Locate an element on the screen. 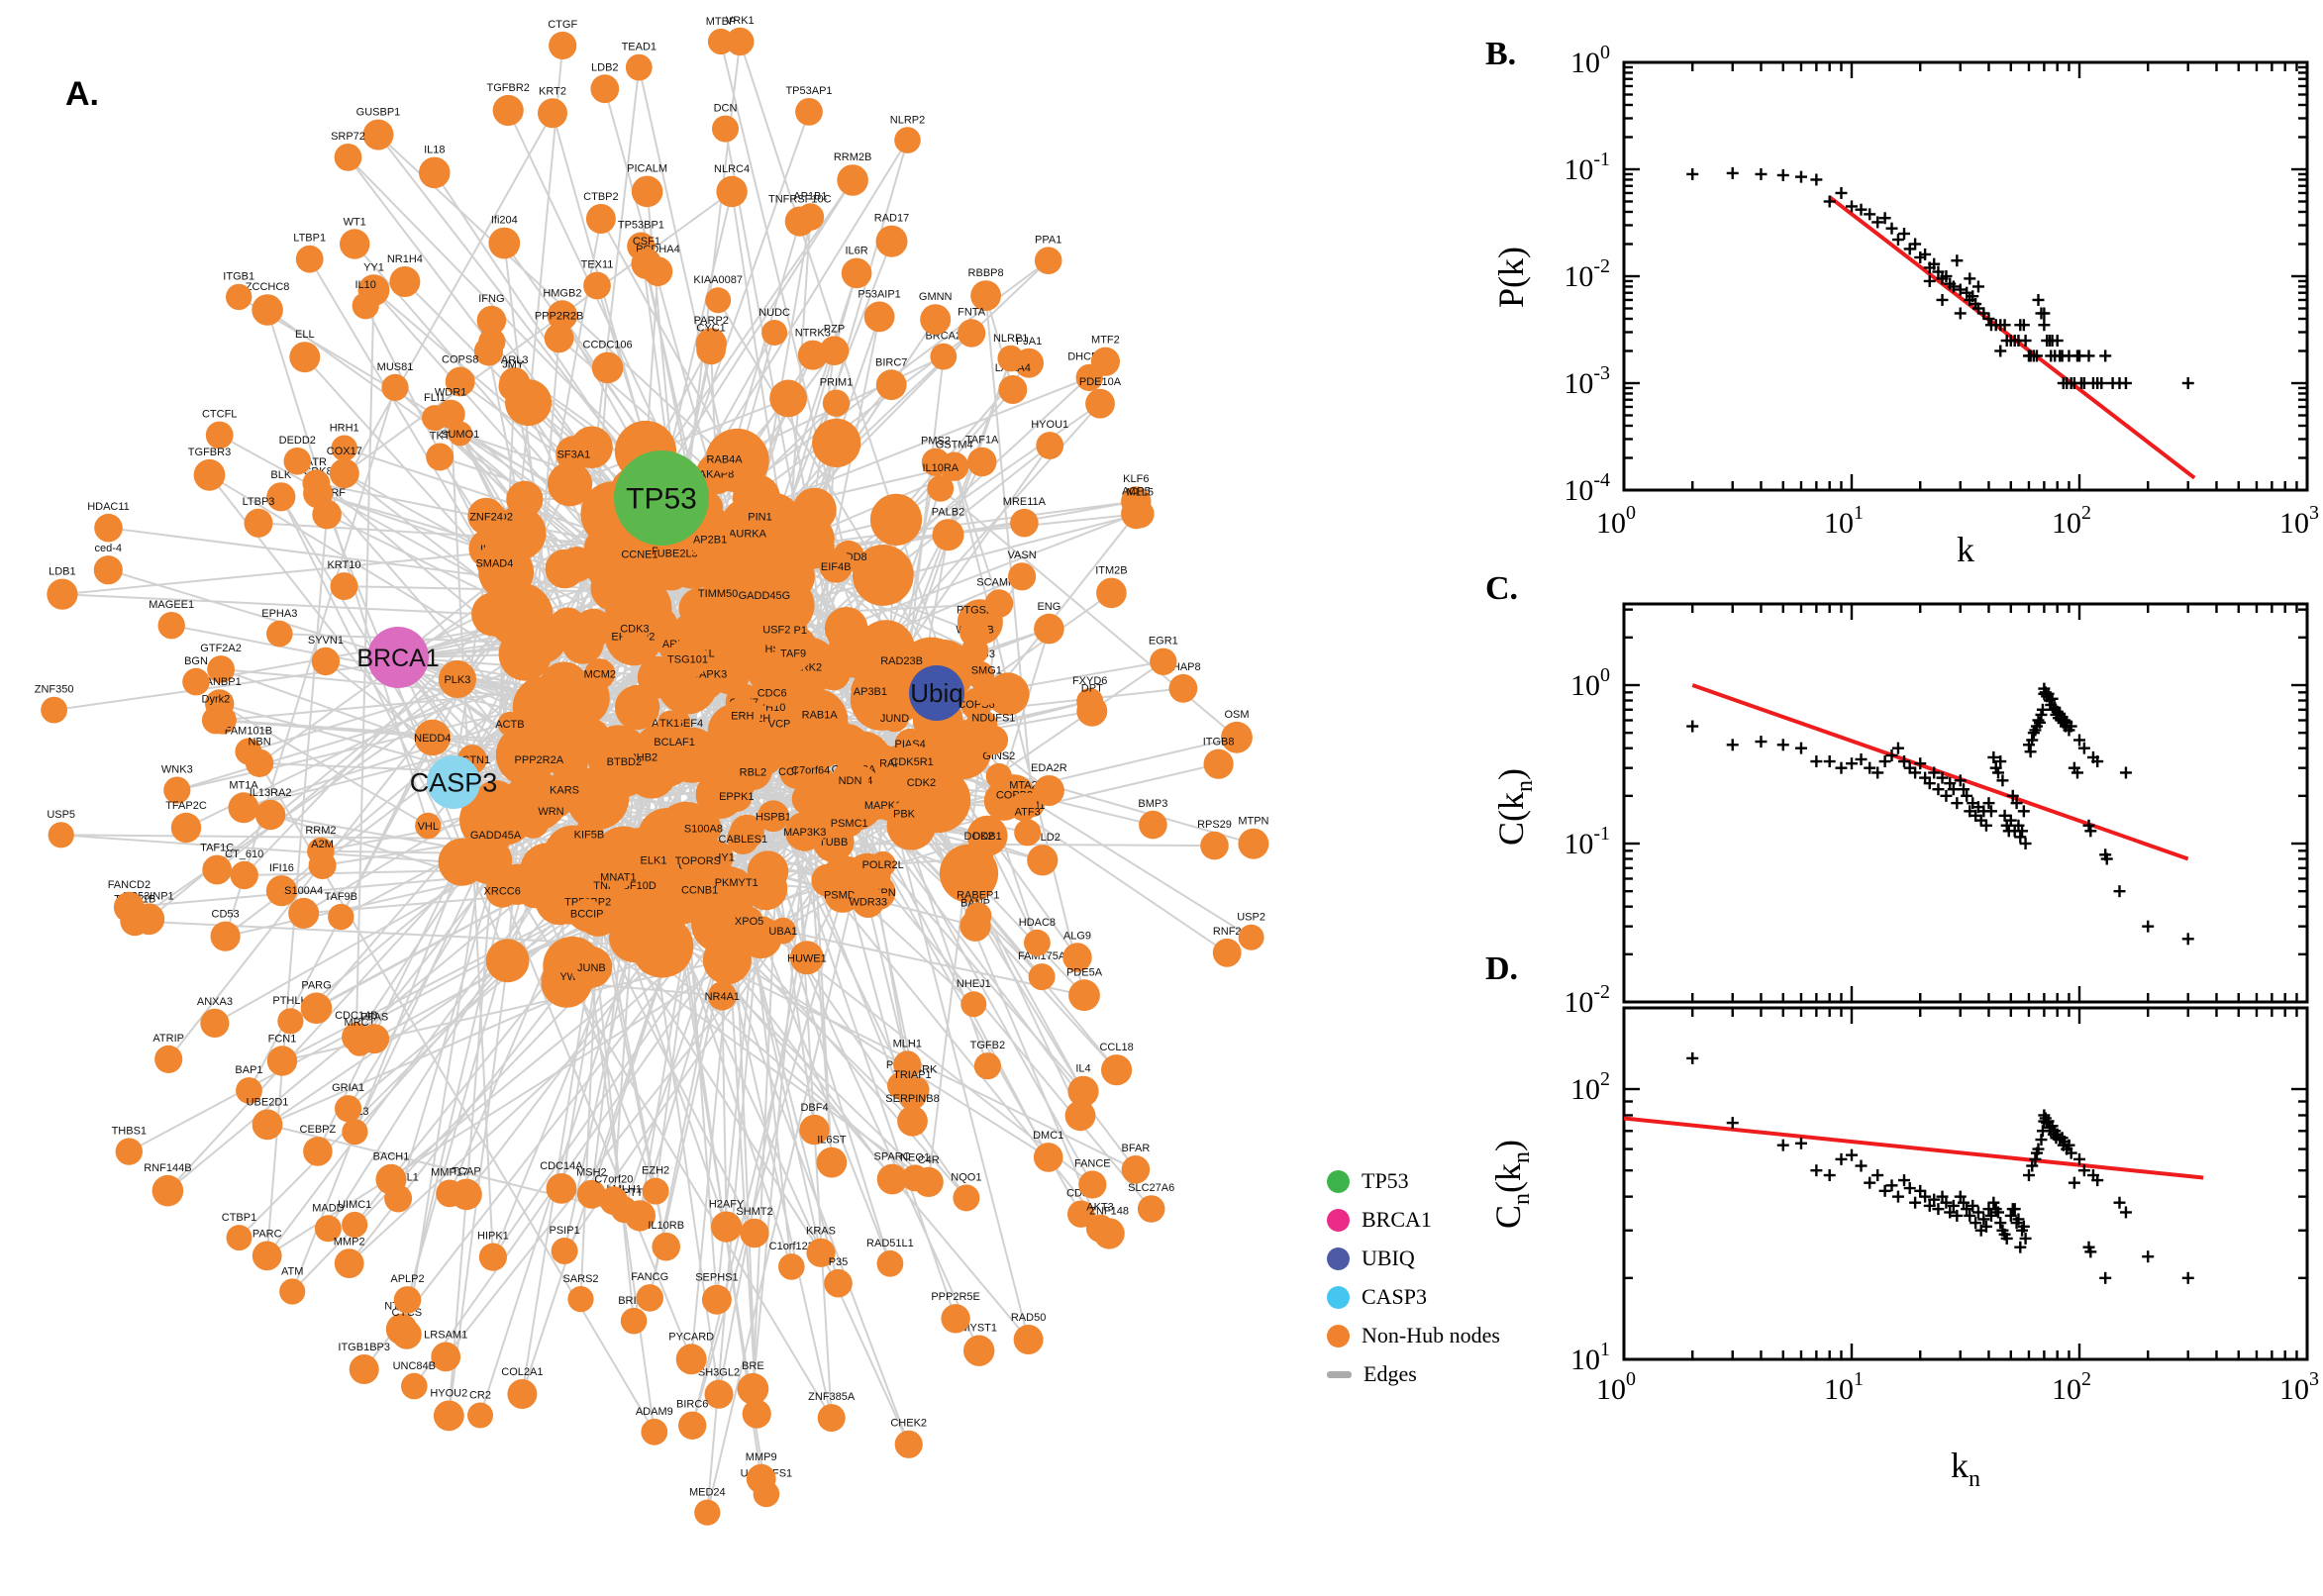 This screenshot has width=2323, height=1596. hub-node-brca1 is located at coordinates (398, 657).